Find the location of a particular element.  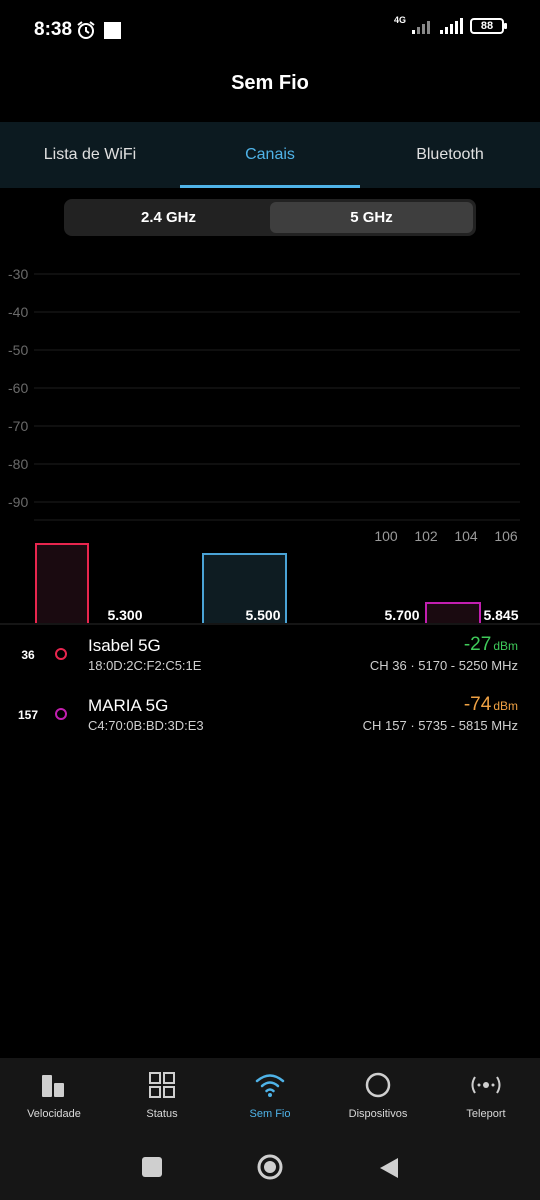

band-5ghz-button: 5 GHz is located at coordinates (371, 217).